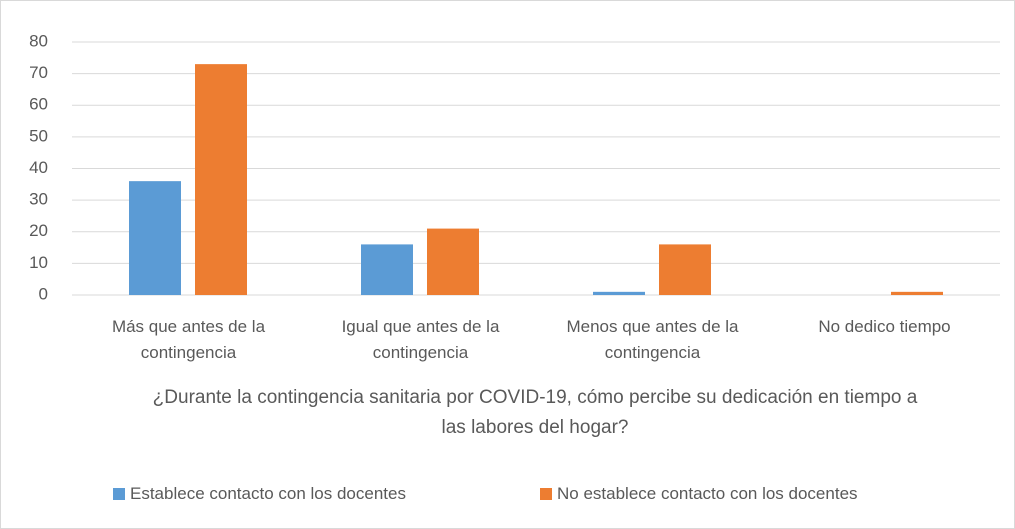 The image size is (1015, 529). Describe the element at coordinates (707, 493) in the screenshot. I see `legend-label: No establece contacto con los docentes` at that location.